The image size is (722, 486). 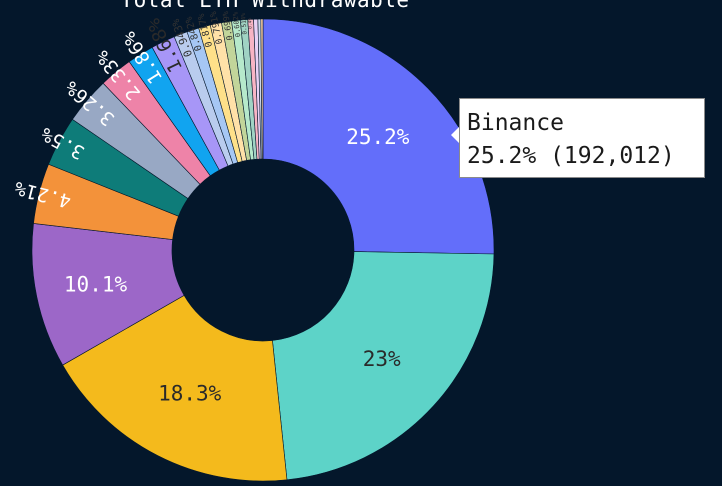 What do you see at coordinates (515, 123) in the screenshot?
I see `tooltip-label: Binance` at bounding box center [515, 123].